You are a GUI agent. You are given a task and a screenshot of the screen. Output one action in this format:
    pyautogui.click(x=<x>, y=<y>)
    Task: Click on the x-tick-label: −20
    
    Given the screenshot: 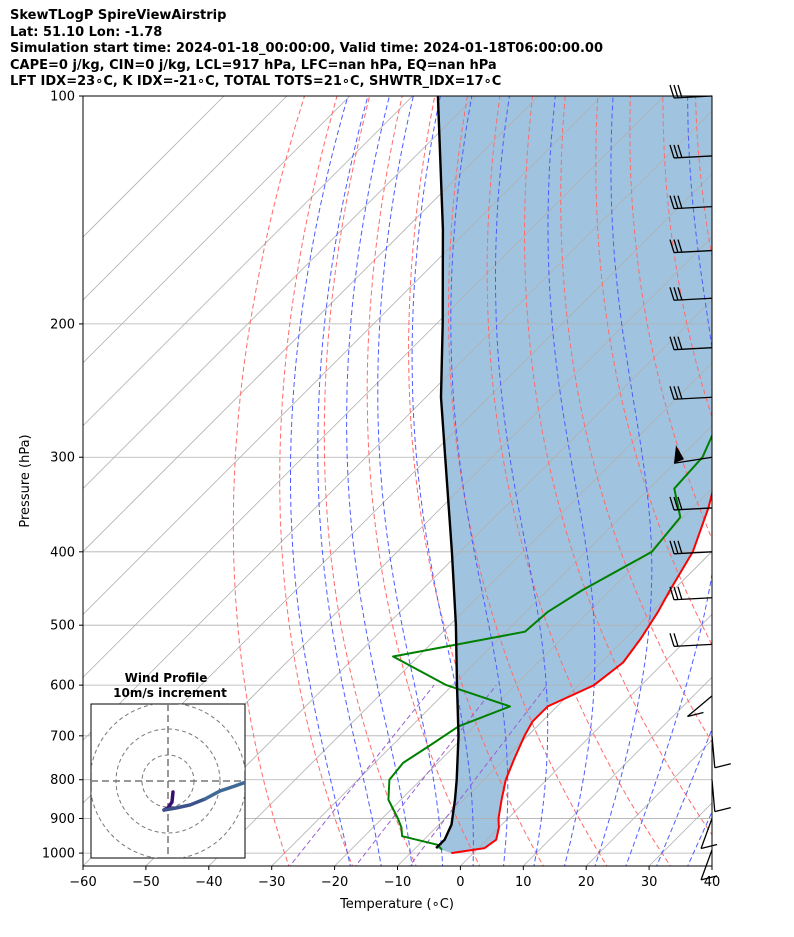 What is the action you would take?
    pyautogui.click(x=334, y=882)
    